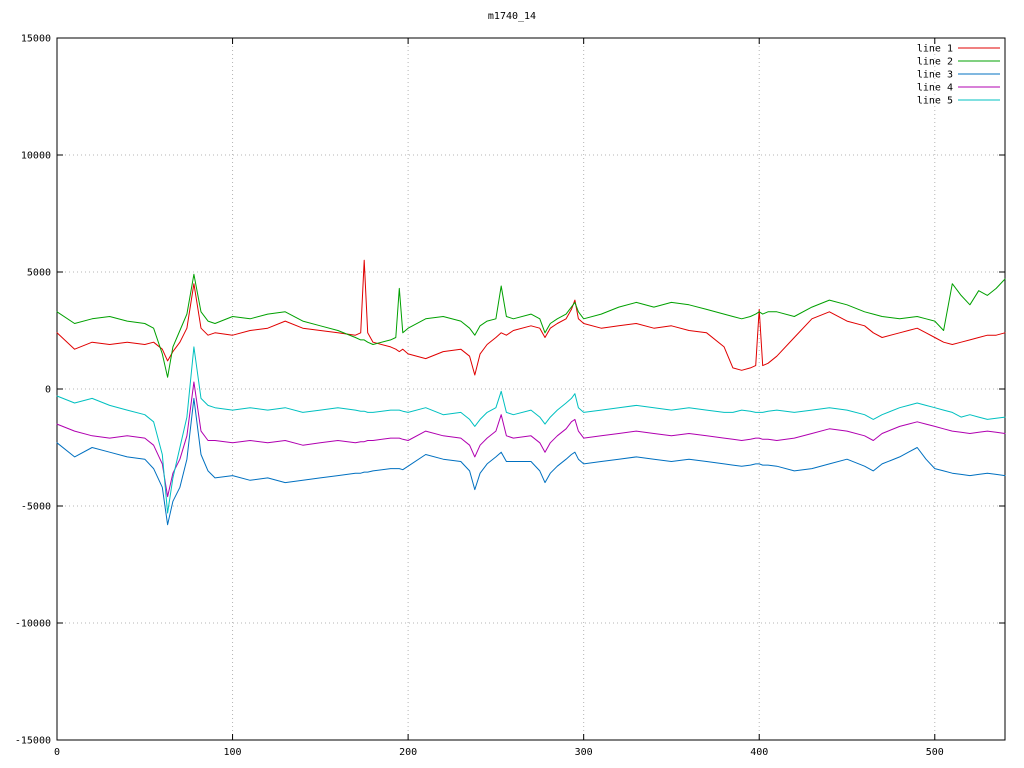  What do you see at coordinates (935, 62) in the screenshot?
I see `legend-label: line 2` at bounding box center [935, 62].